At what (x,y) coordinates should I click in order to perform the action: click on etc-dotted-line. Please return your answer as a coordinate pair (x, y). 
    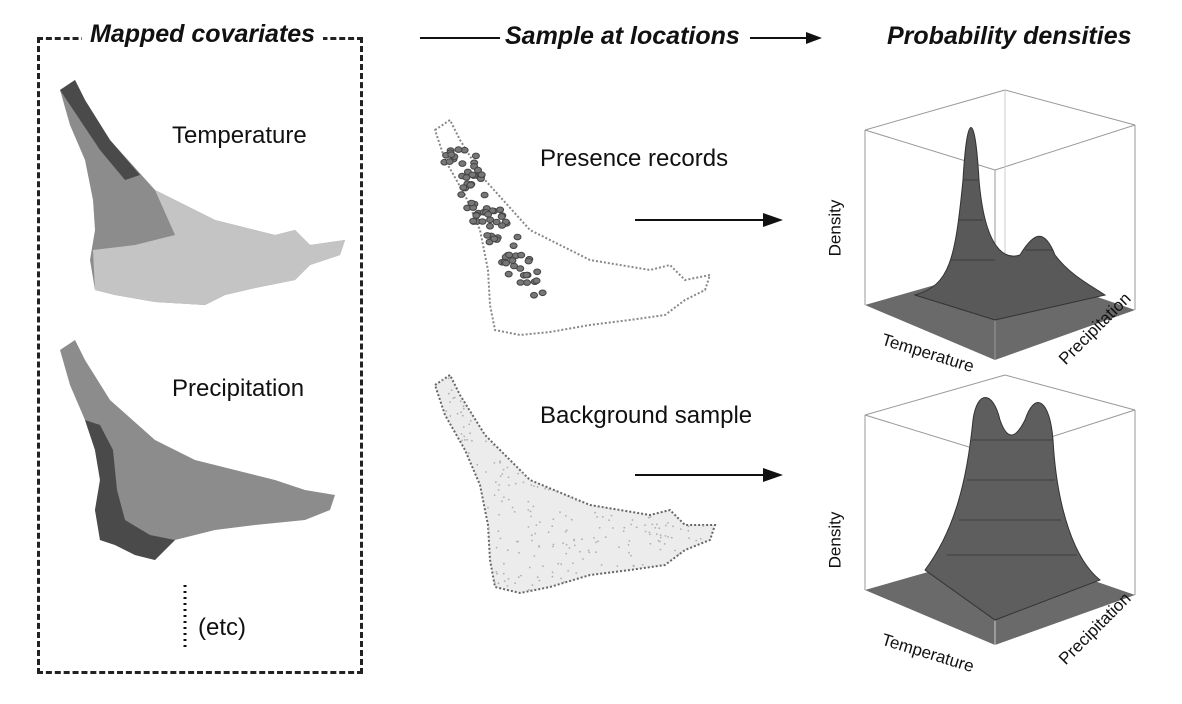
    Looking at the image, I should click on (185, 618).